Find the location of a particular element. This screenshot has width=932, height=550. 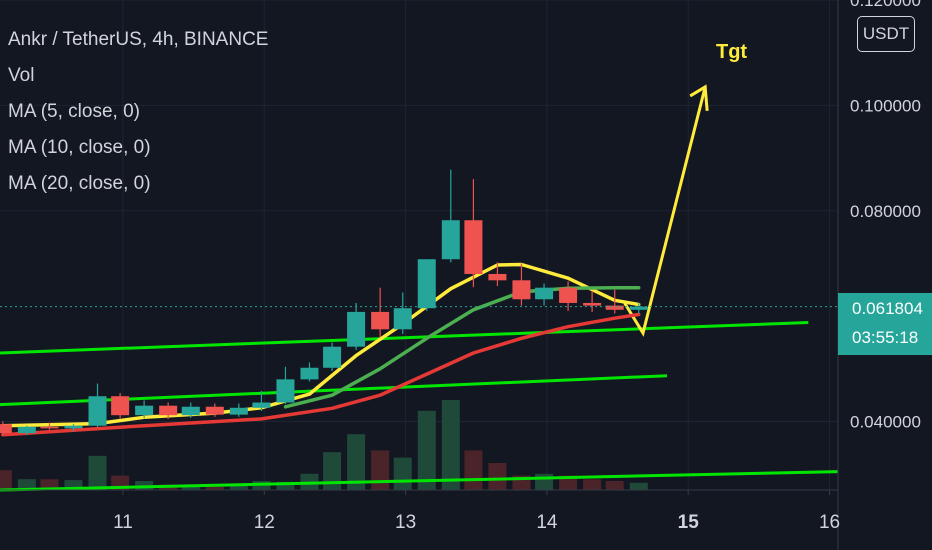

legend-ma5: MA (5, close, 0) is located at coordinates (74, 111).